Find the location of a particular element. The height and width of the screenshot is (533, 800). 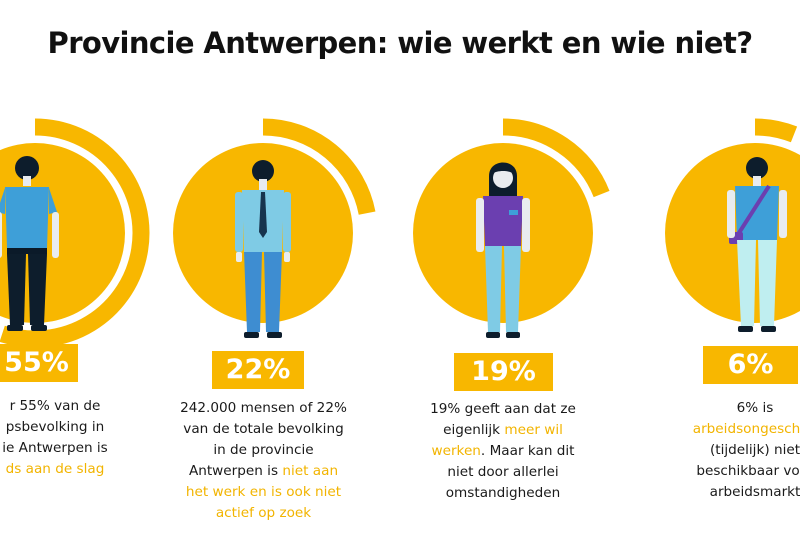

person-inactive-illustration is located at coordinates (263, 249).